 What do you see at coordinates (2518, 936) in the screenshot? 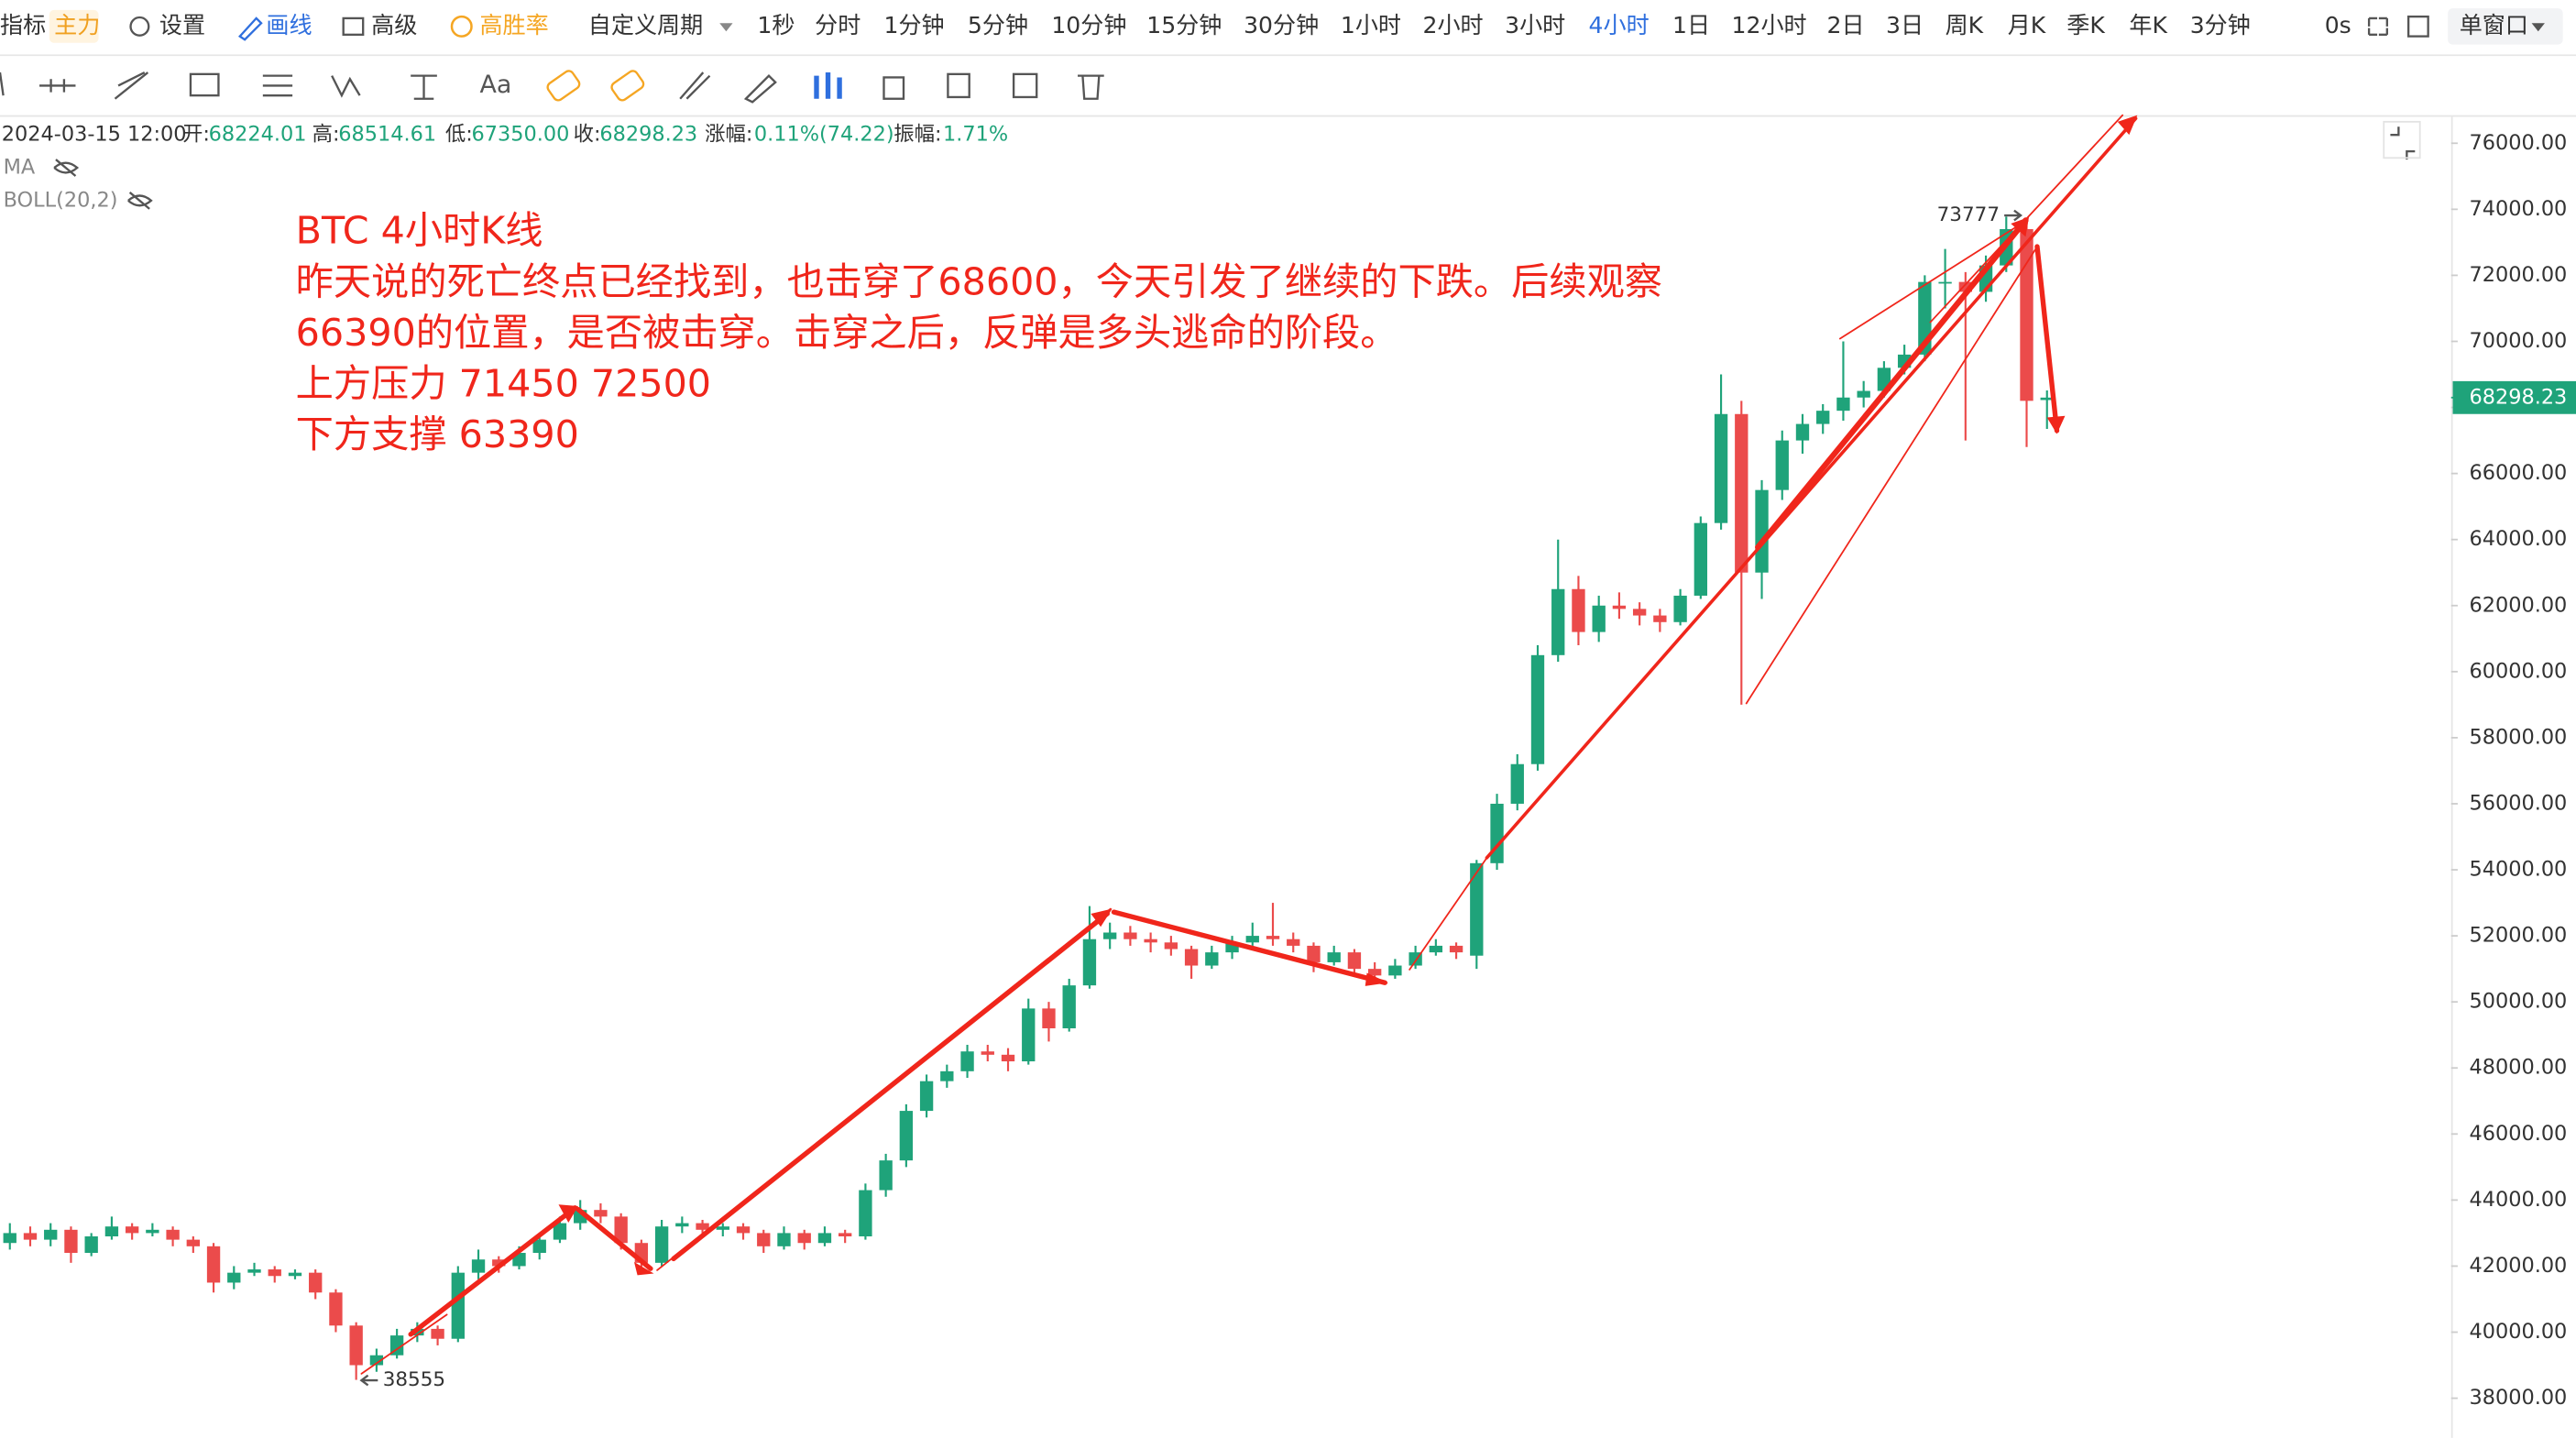
I see `y-tick-label: 52000.00` at bounding box center [2518, 936].